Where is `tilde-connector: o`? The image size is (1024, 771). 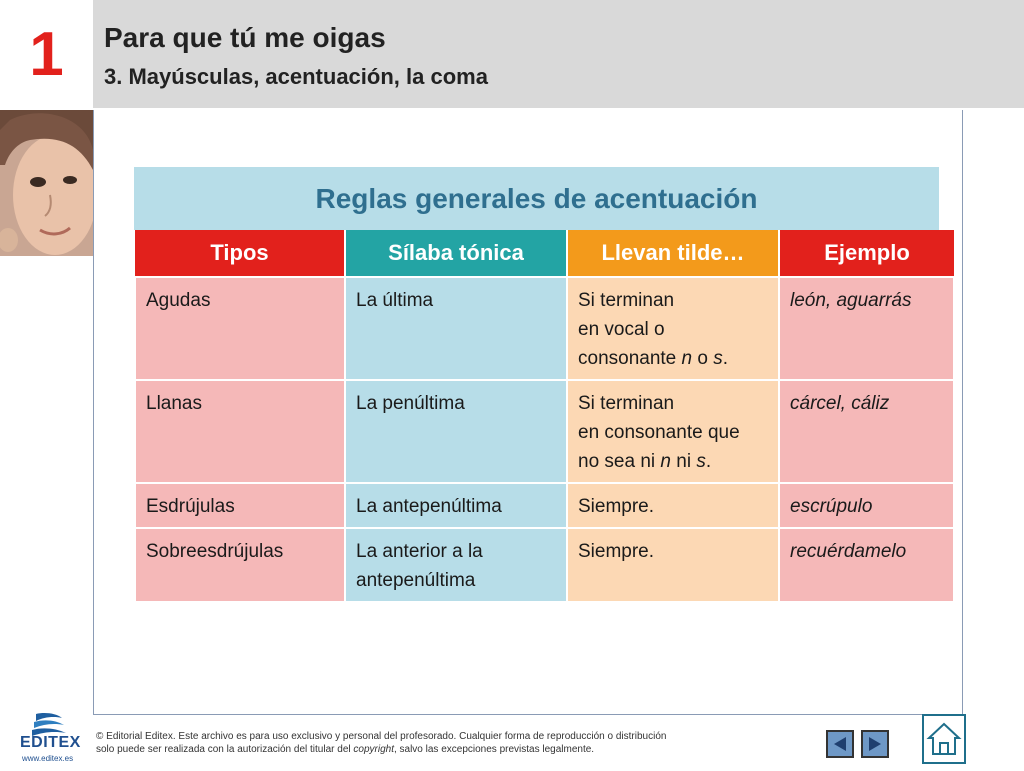 tilde-connector: o is located at coordinates (703, 358).